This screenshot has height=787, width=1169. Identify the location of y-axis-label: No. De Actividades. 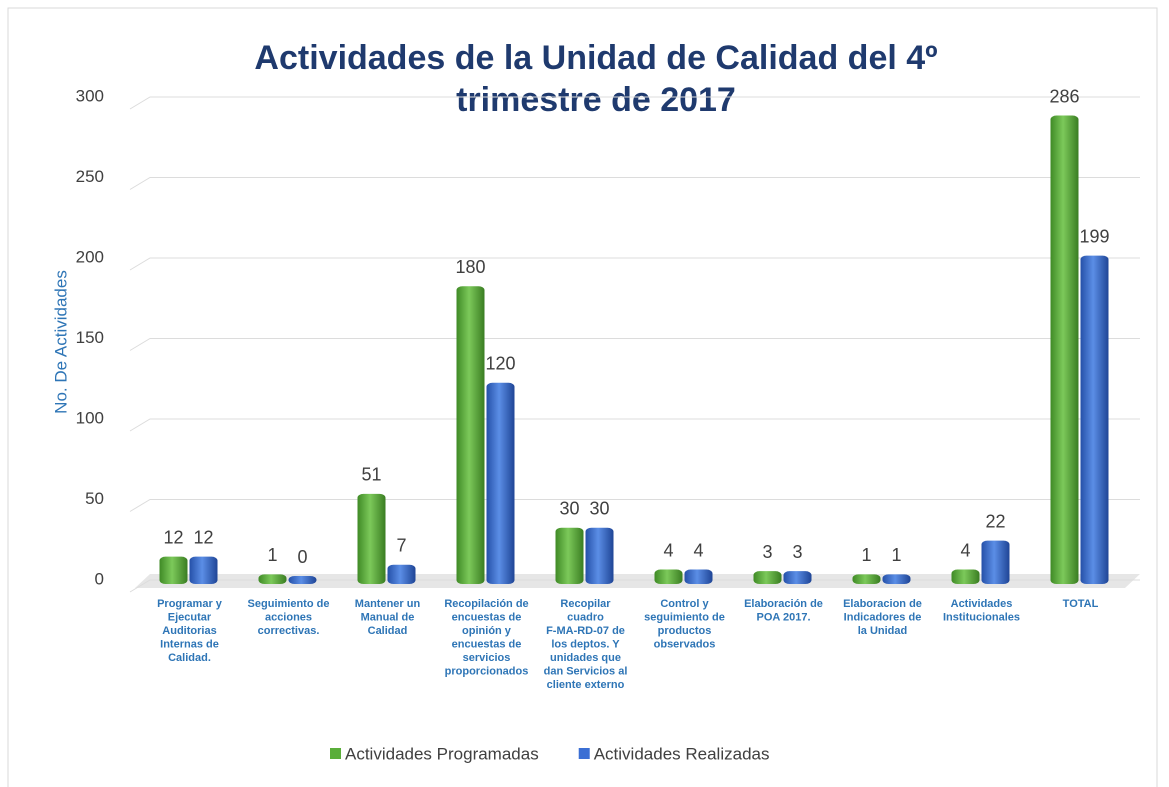
(60, 342).